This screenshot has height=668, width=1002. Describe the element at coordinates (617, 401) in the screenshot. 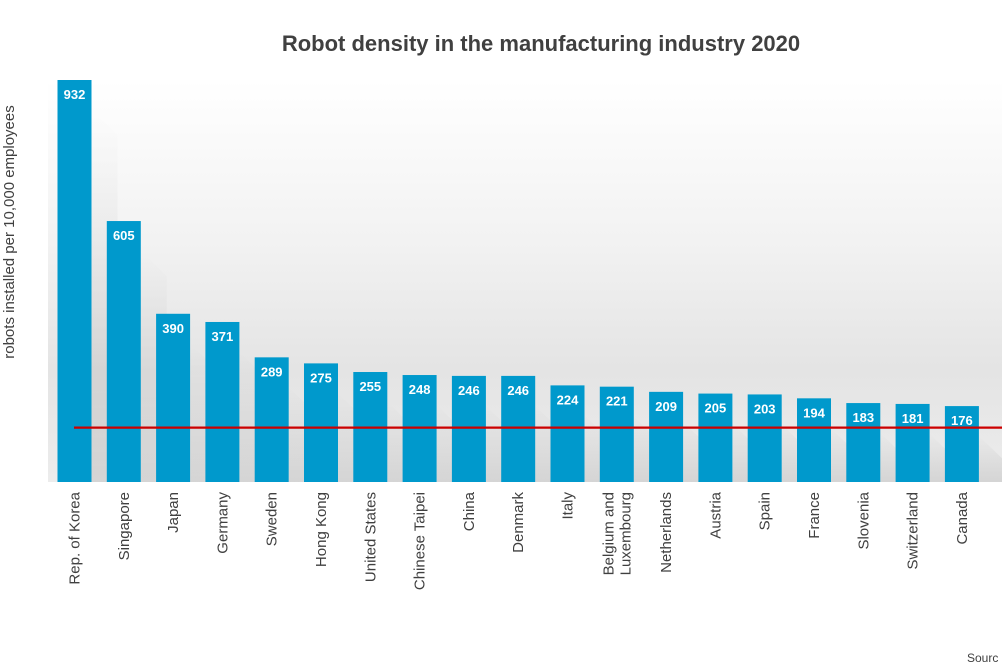

I see `bar-value-label: 221` at that location.